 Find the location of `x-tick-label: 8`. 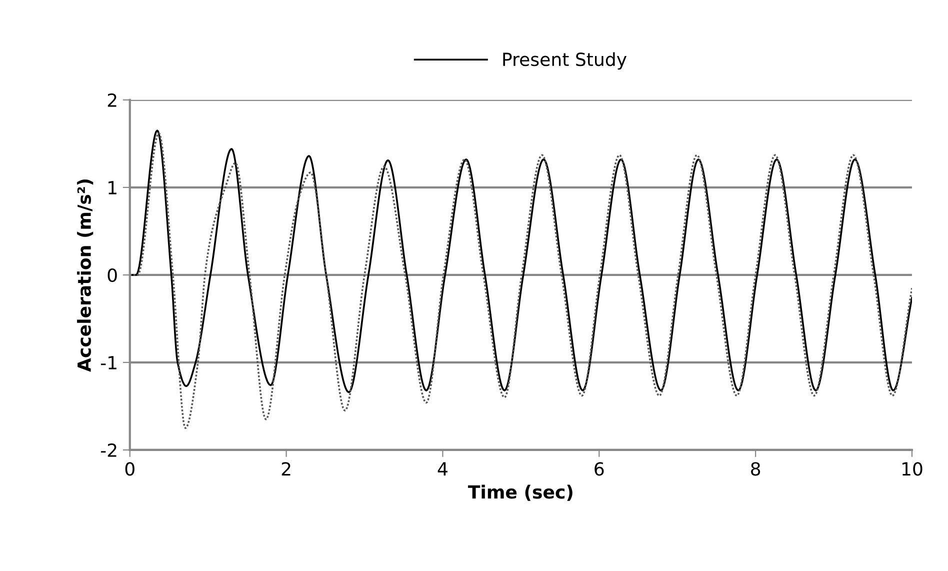

x-tick-label: 8 is located at coordinates (755, 469).